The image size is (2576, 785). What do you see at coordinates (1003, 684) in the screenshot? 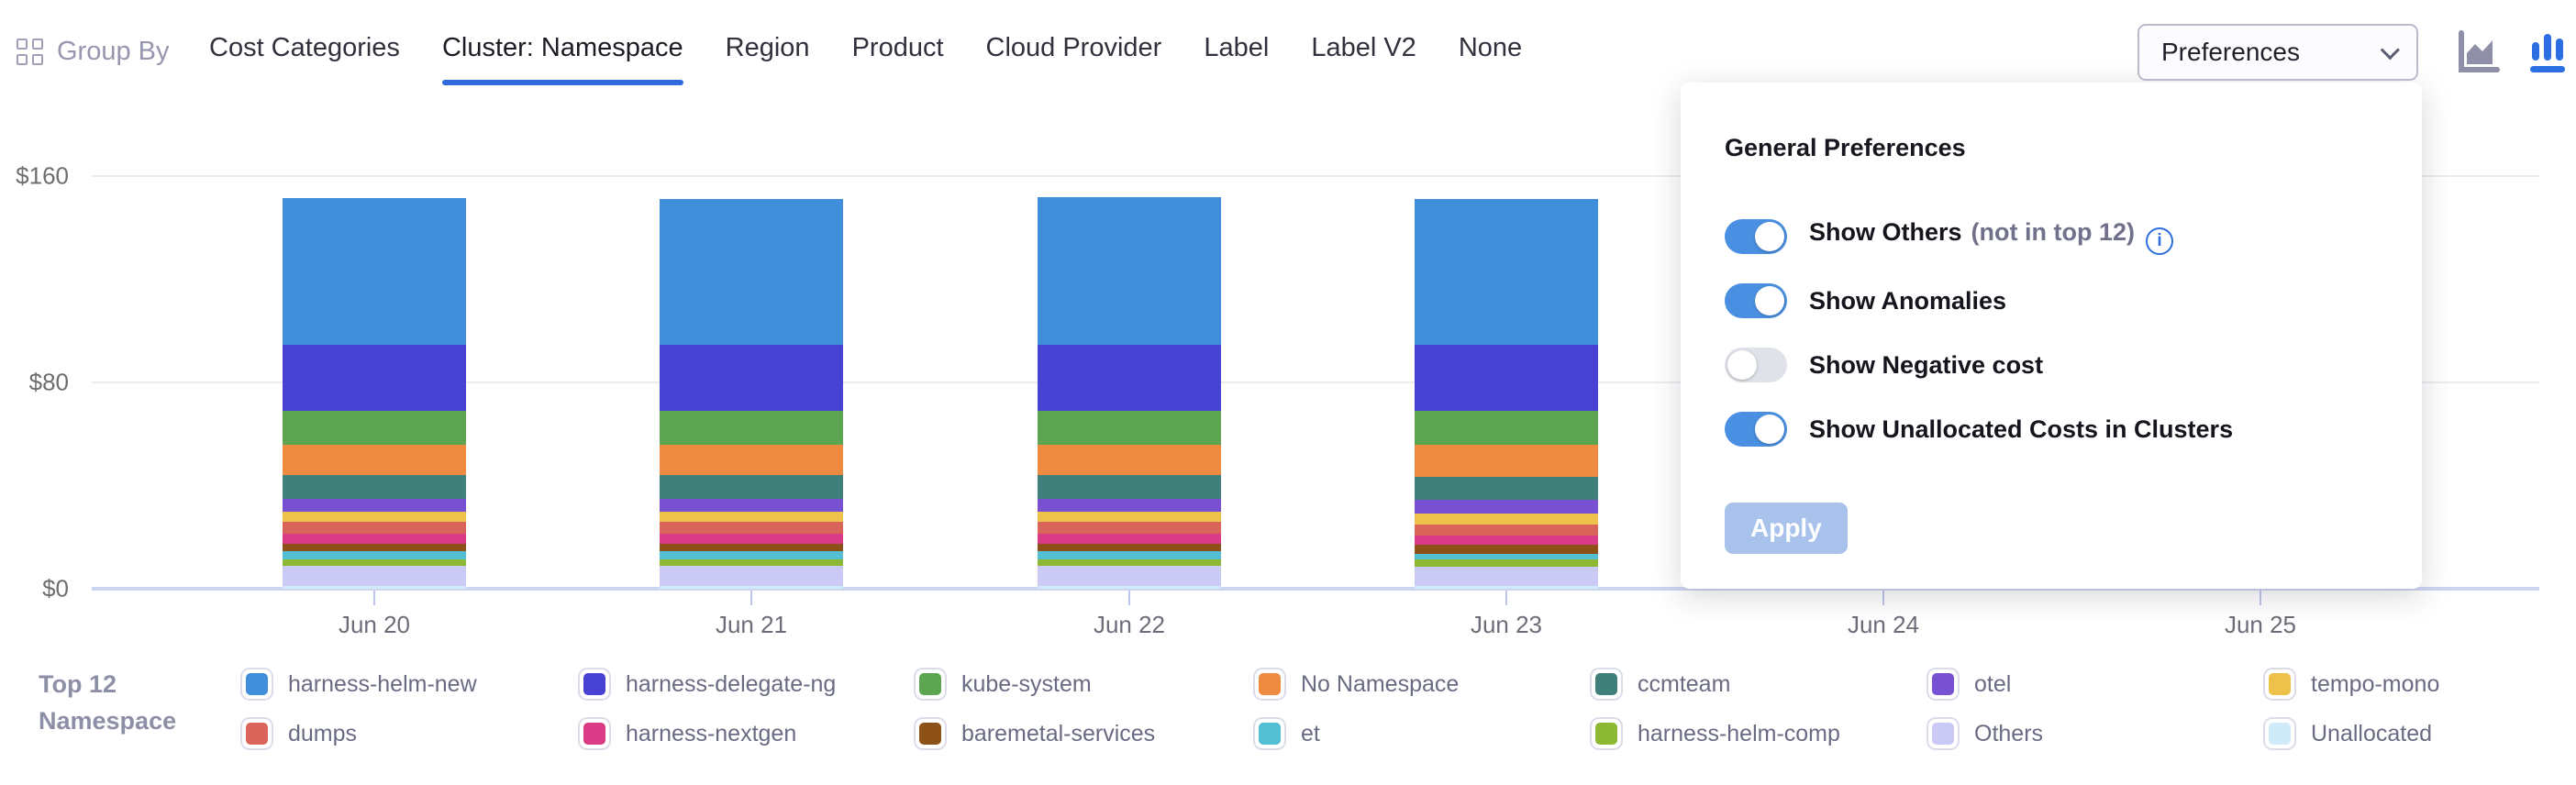
I see `legend-item-kube-system: kube-system` at bounding box center [1003, 684].